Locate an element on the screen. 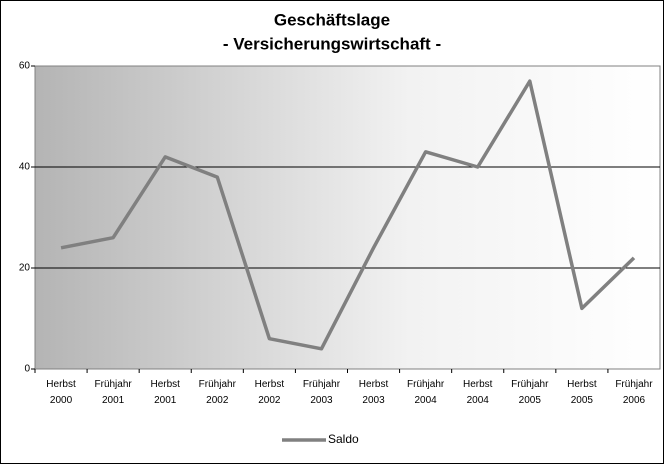  x-tick-label: Frühjahr 2006 is located at coordinates (634, 392).